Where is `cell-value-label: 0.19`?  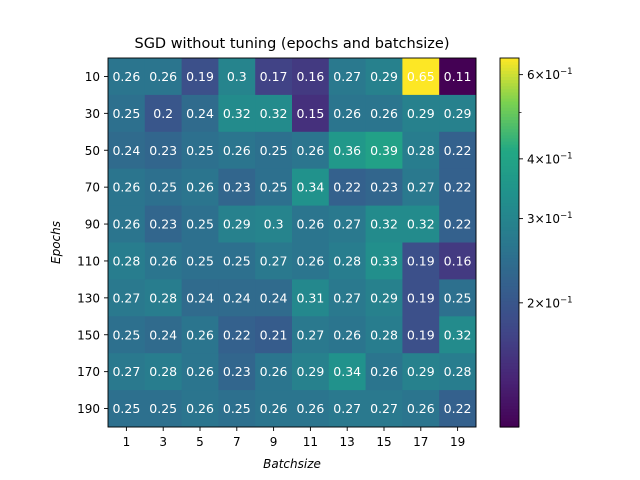
cell-value-label: 0.19 is located at coordinates (421, 260).